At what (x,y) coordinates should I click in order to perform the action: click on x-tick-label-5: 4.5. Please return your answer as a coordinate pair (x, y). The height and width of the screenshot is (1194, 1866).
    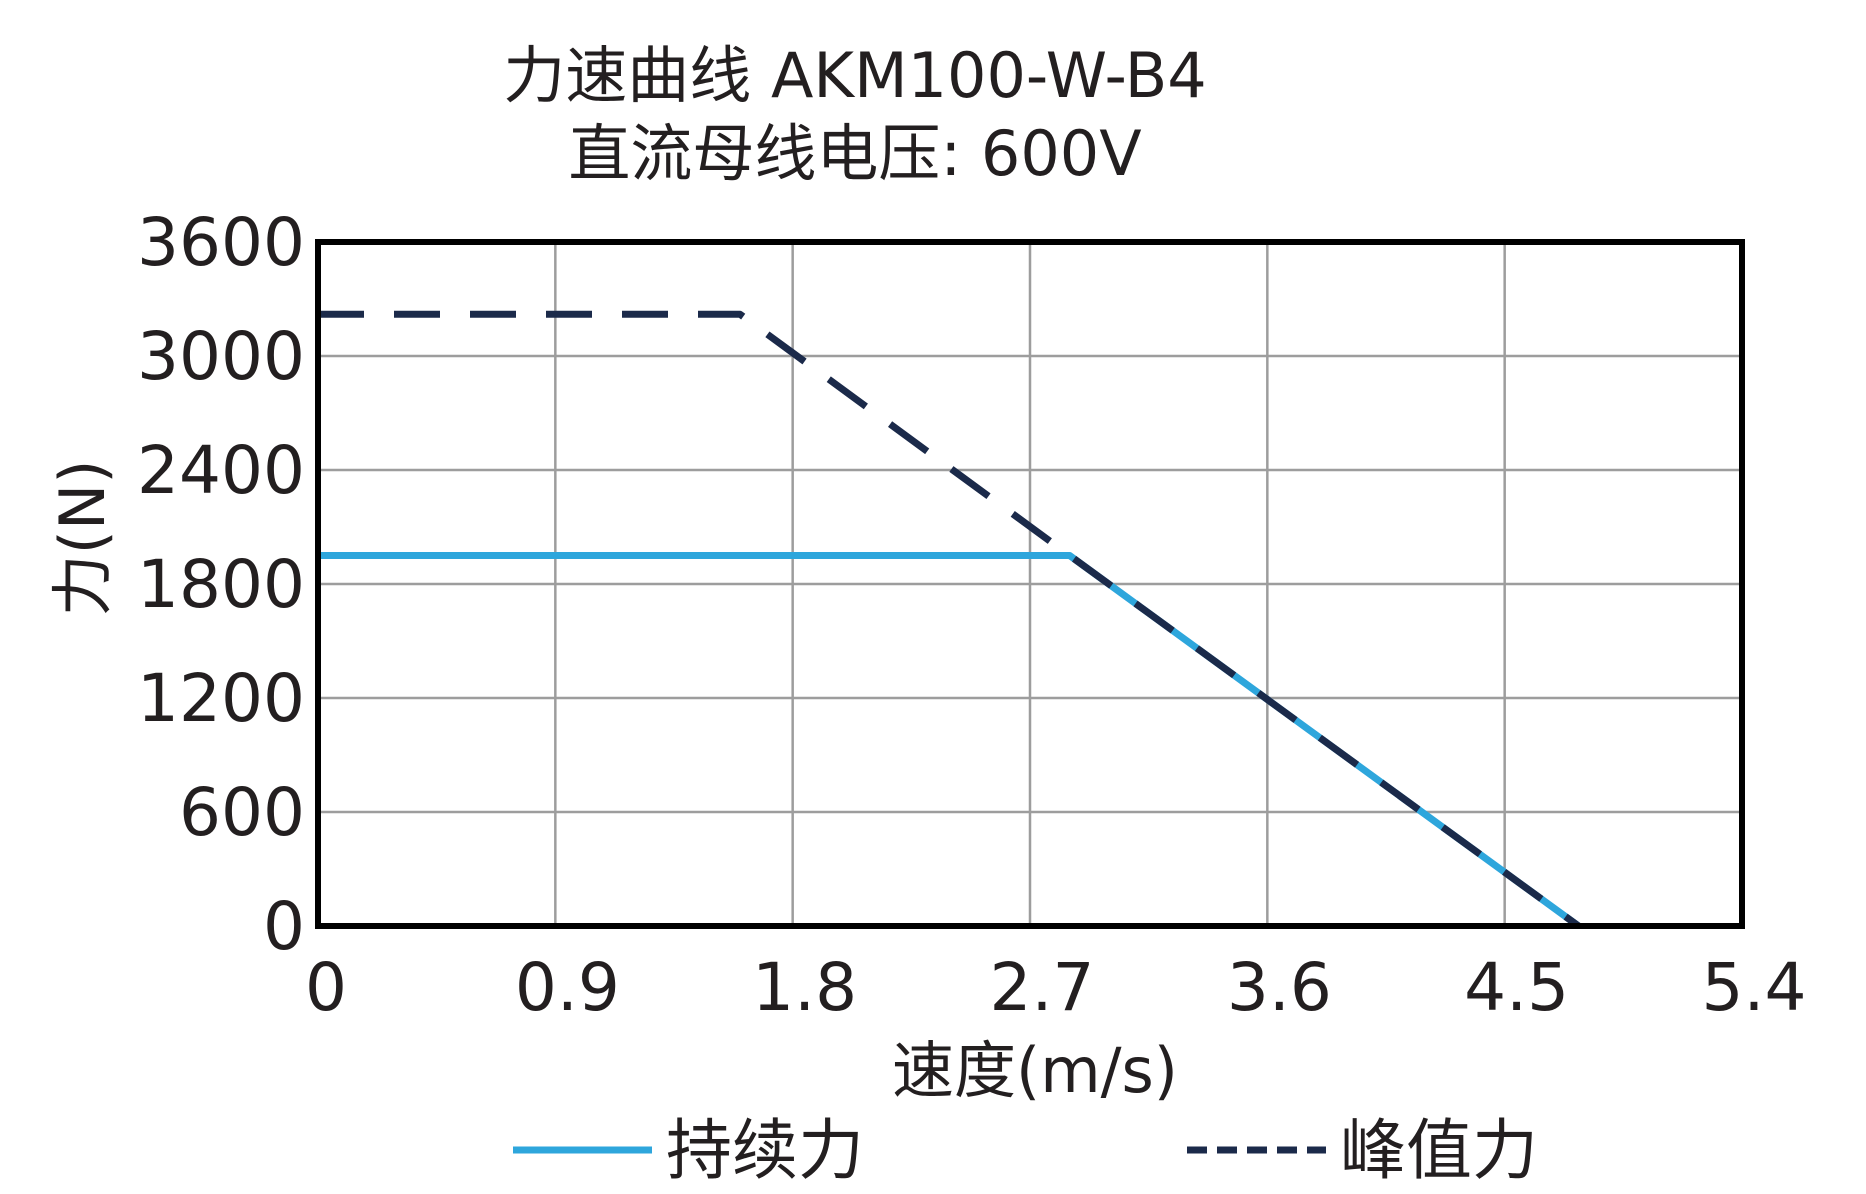
    Looking at the image, I should click on (1516, 987).